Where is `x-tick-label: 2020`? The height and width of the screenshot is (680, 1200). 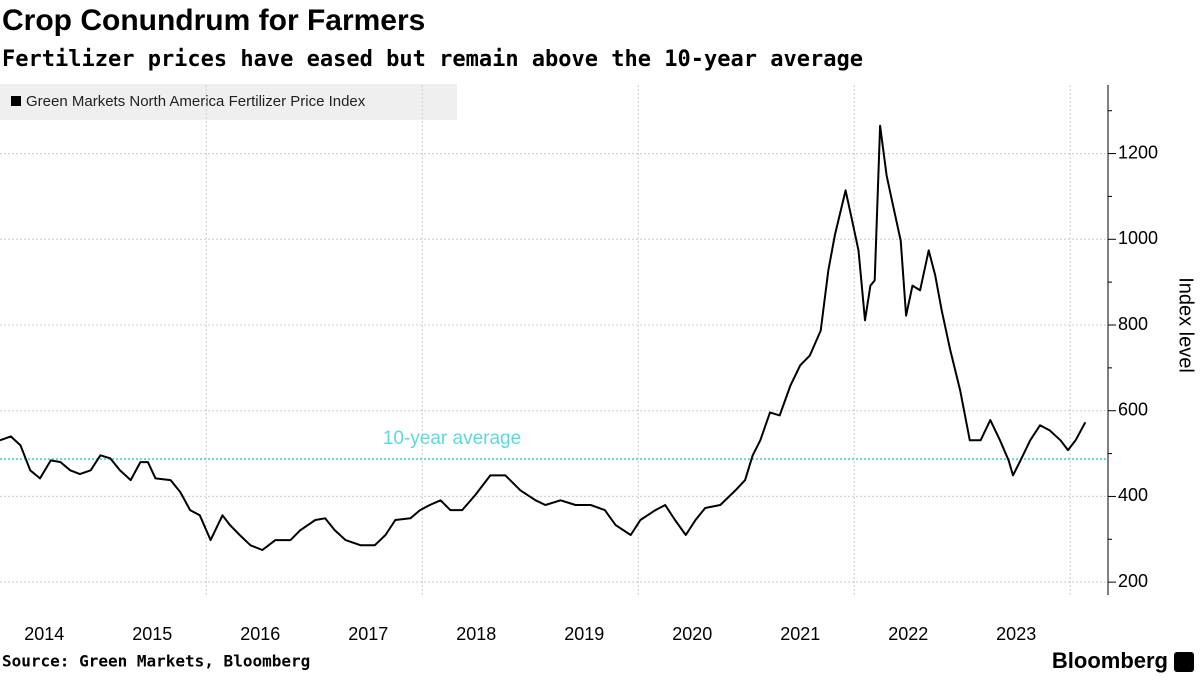
x-tick-label: 2020 is located at coordinates (692, 634).